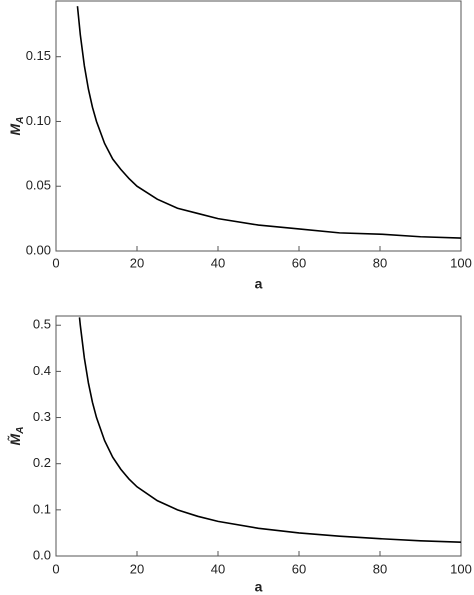  I want to click on y-tick-label: 0.1, so click(42, 508).